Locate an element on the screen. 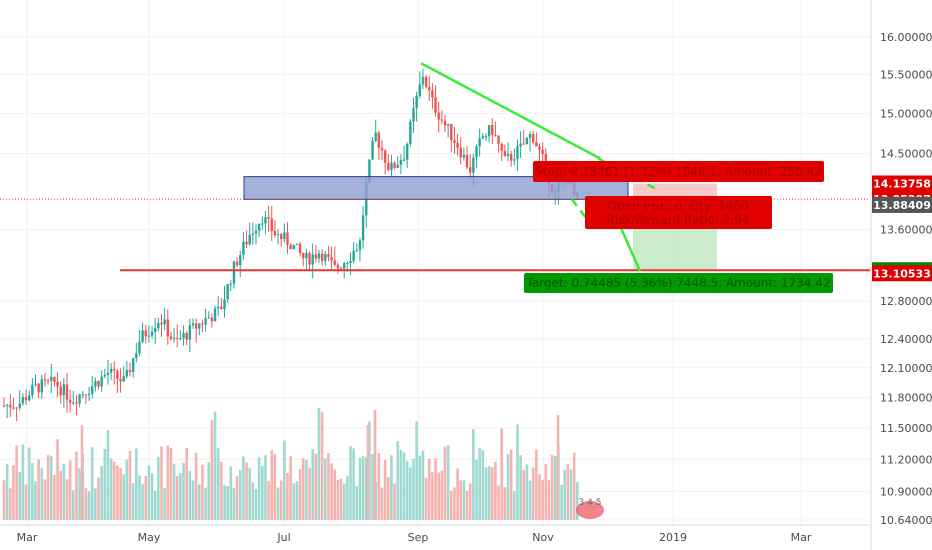 The image size is (932, 550). target-label-bg is located at coordinates (678, 283).